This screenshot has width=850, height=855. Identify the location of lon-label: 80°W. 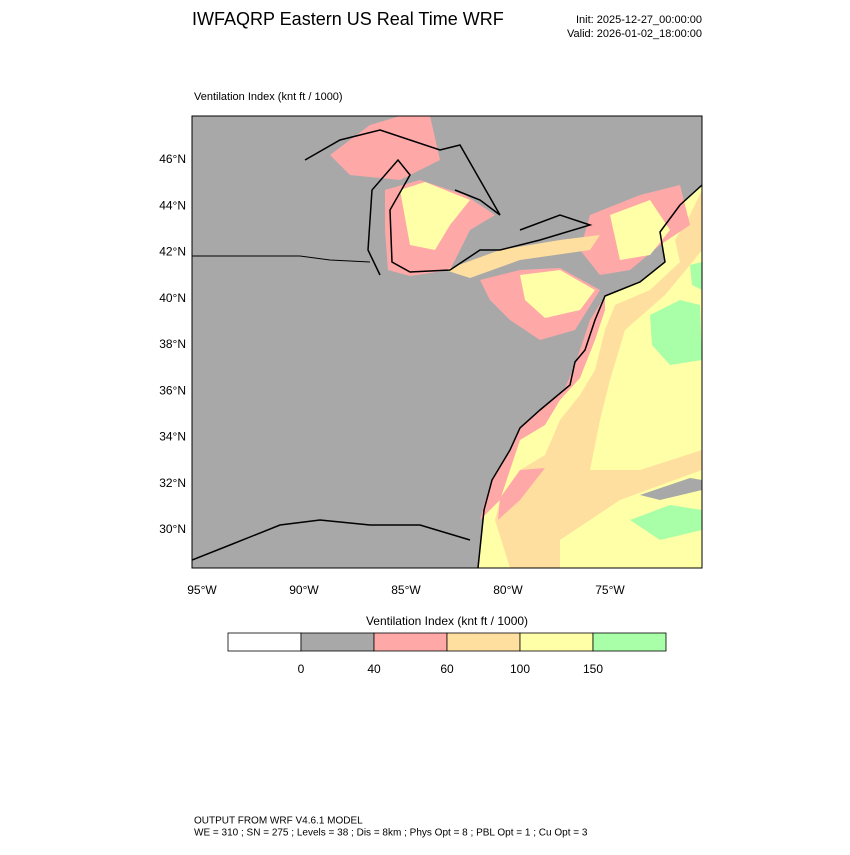
(508, 590).